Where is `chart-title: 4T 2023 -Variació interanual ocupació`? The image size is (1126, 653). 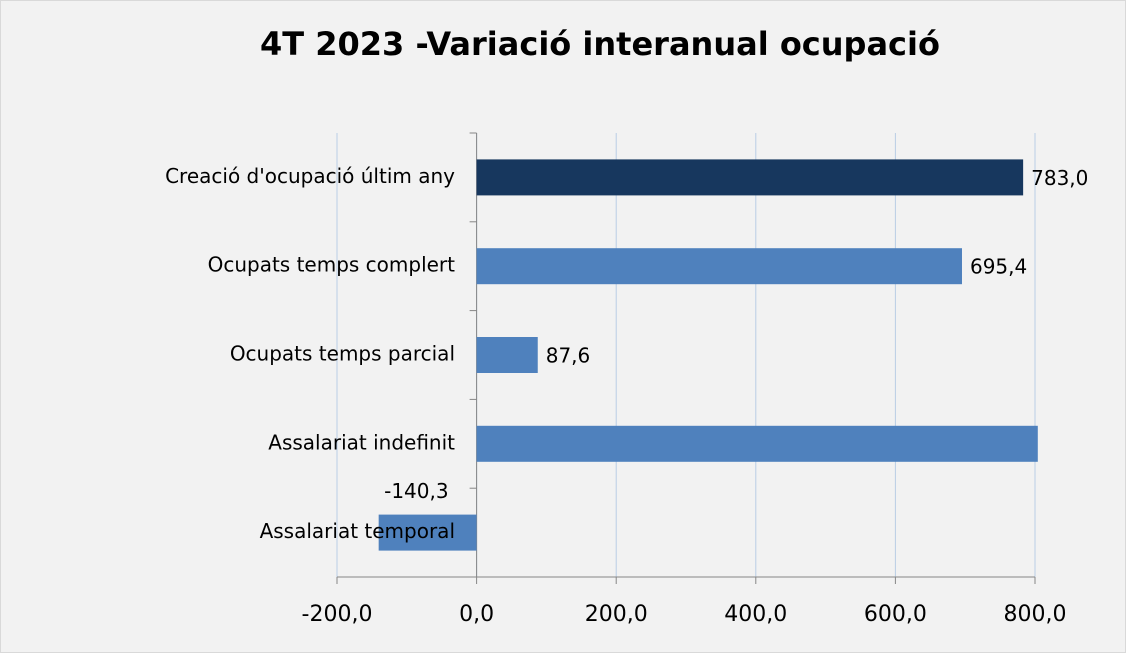
chart-title: 4T 2023 -Variació interanual ocupació is located at coordinates (600, 44).